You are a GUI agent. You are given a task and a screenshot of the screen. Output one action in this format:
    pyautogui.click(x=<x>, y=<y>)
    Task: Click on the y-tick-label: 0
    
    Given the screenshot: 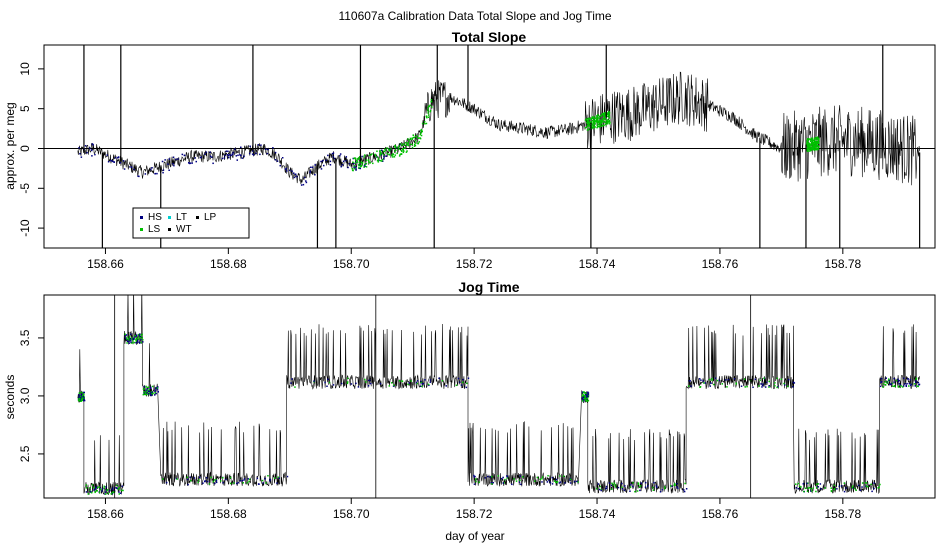 What is the action you would take?
    pyautogui.click(x=25, y=148)
    